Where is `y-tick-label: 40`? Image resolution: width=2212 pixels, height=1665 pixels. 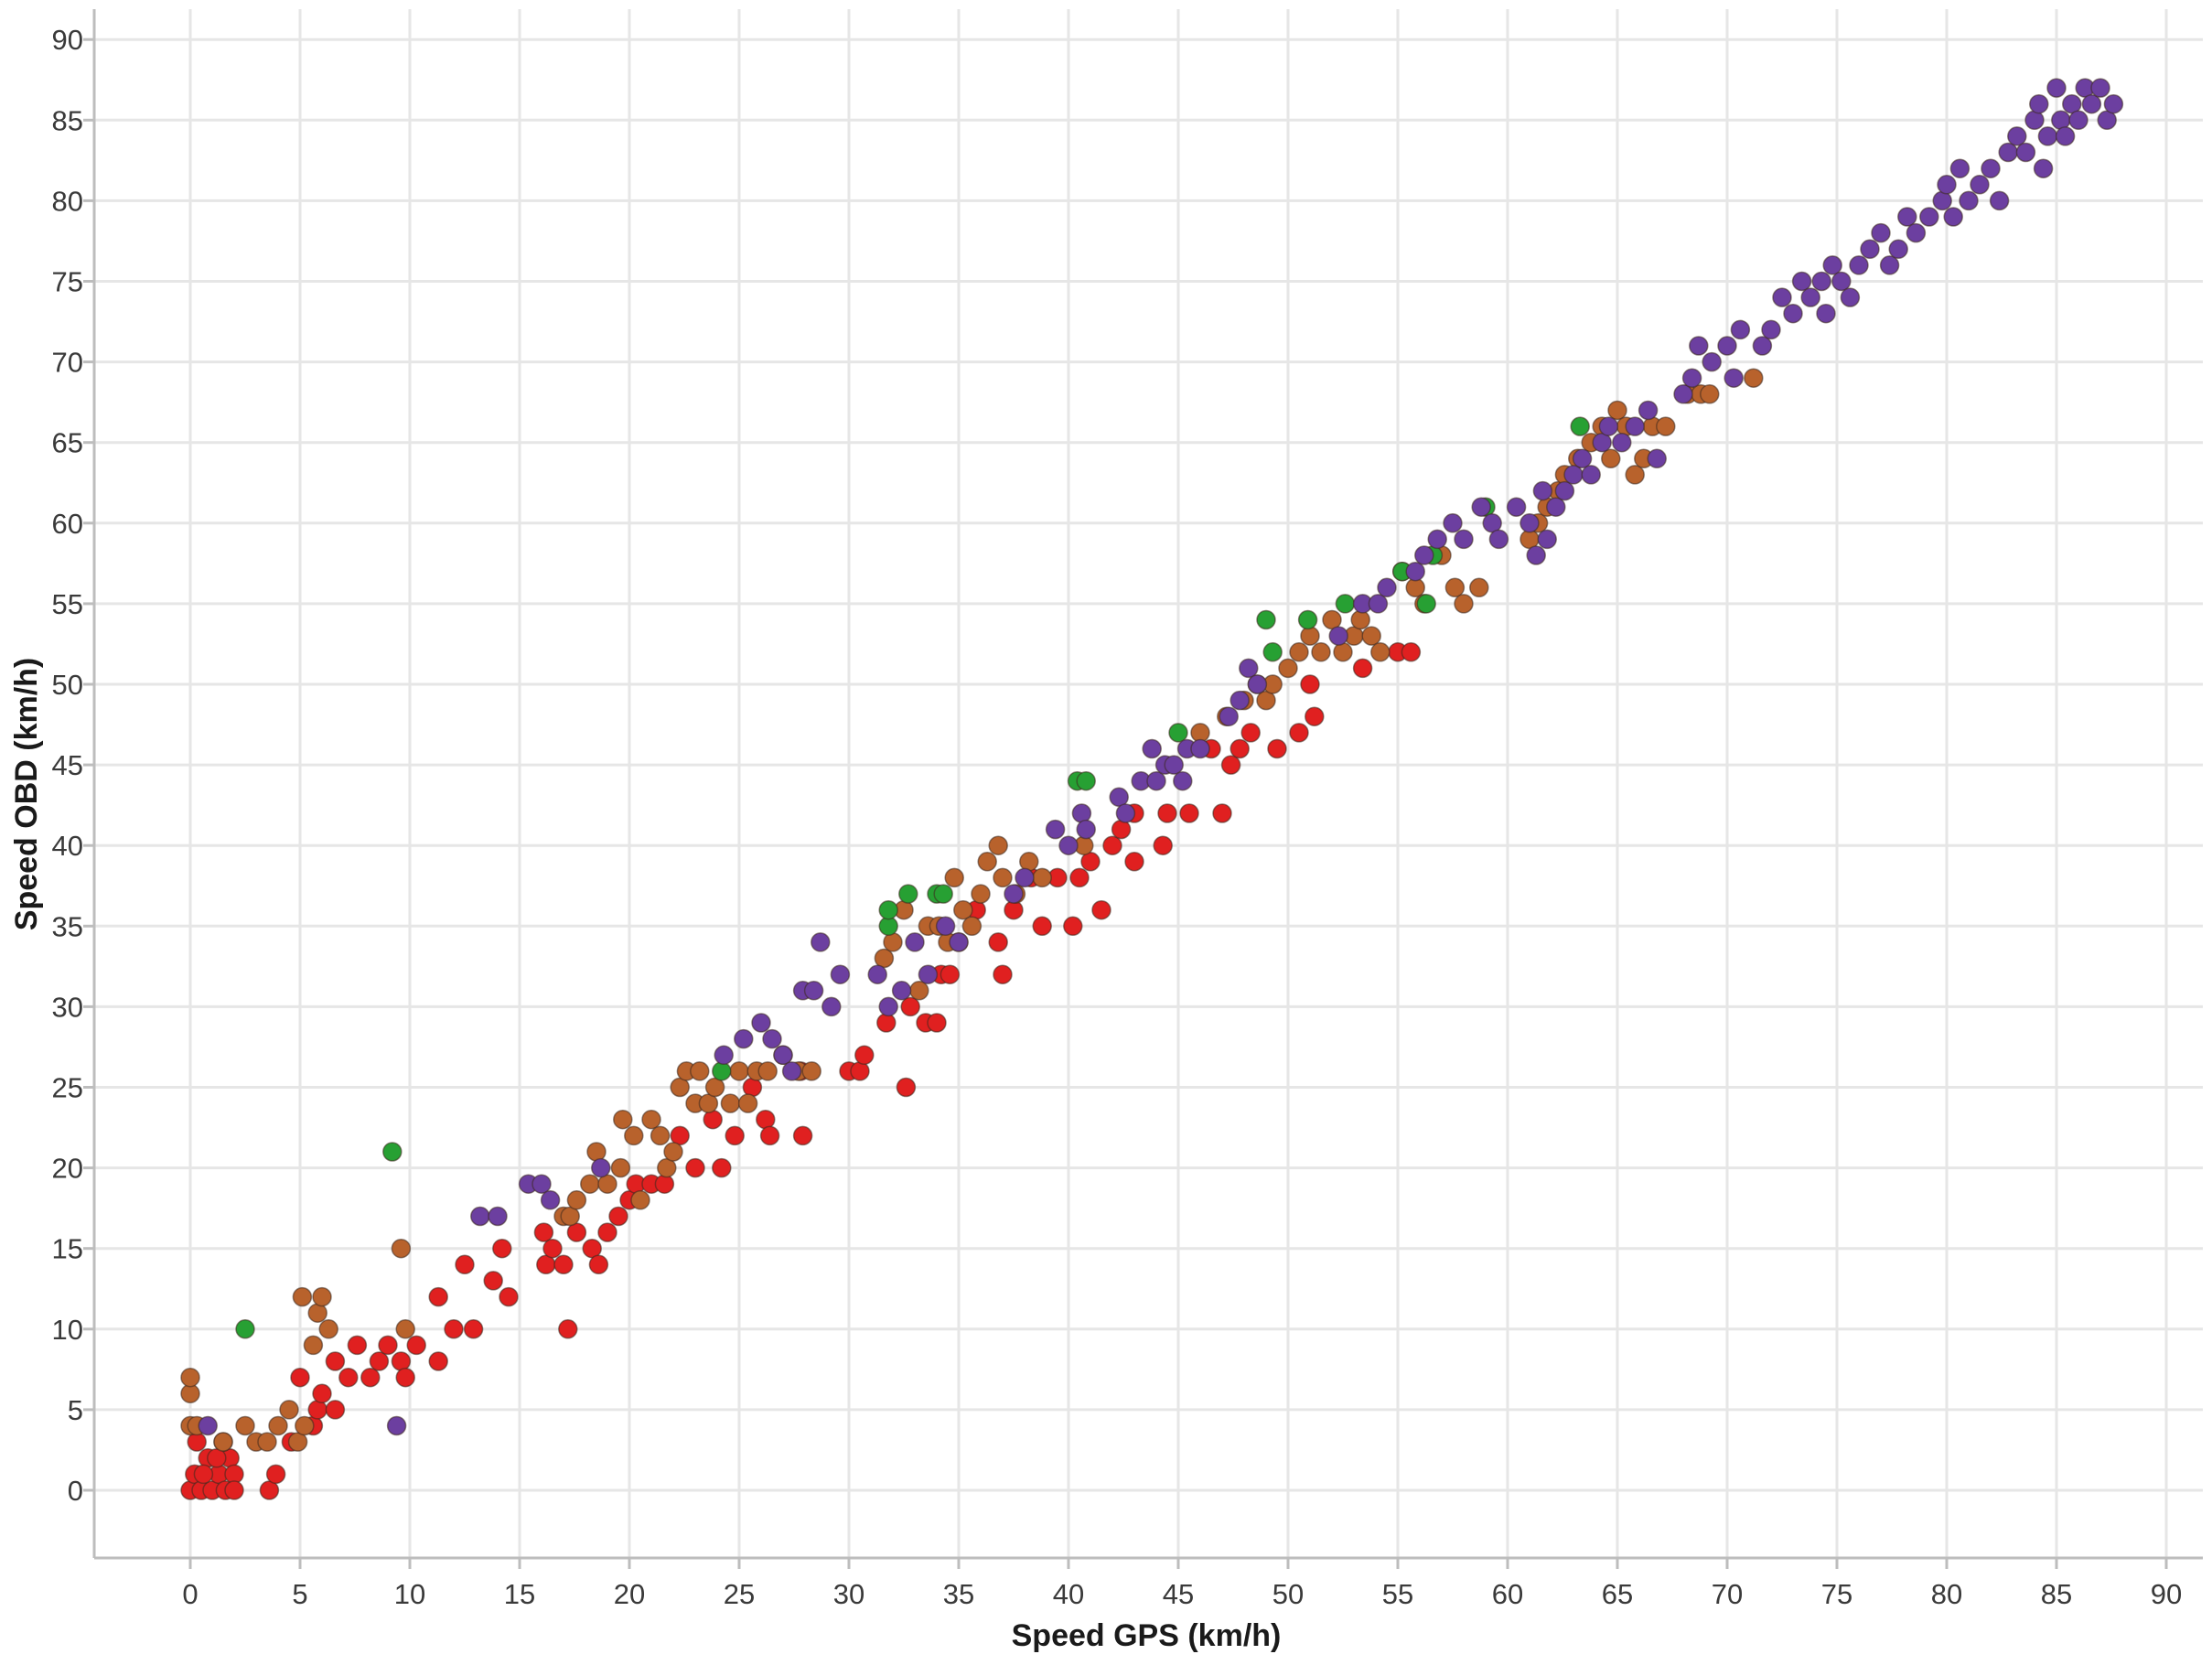
y-tick-label: 40 is located at coordinates (67, 846).